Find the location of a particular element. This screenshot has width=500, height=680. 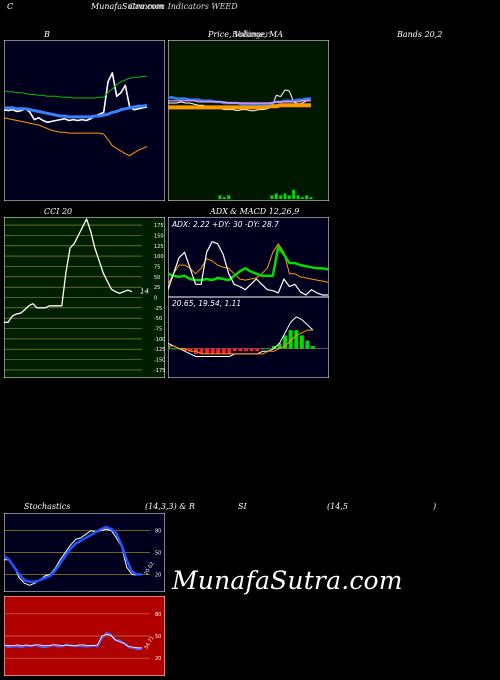

bollinger-b-label: B is located at coordinates (47, 34).